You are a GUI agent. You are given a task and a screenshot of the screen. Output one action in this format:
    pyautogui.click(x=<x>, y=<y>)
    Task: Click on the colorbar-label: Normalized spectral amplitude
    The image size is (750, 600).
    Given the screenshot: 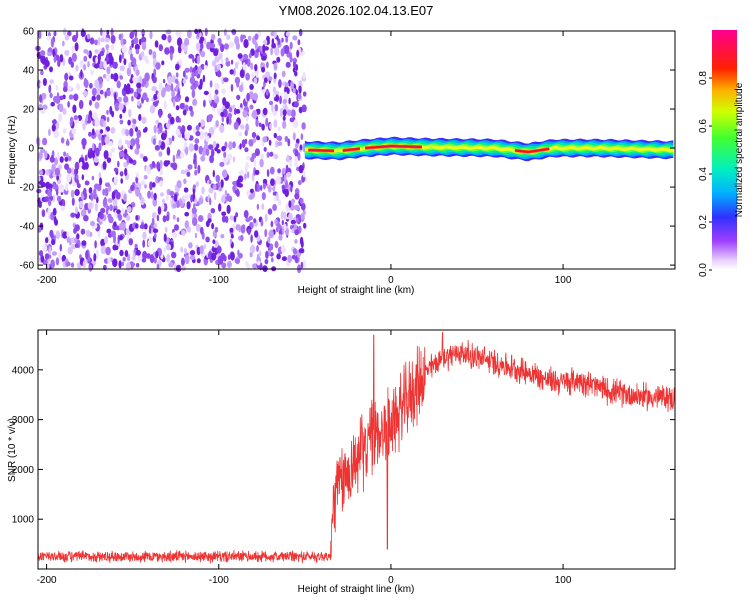 What is the action you would take?
    pyautogui.click(x=739, y=149)
    